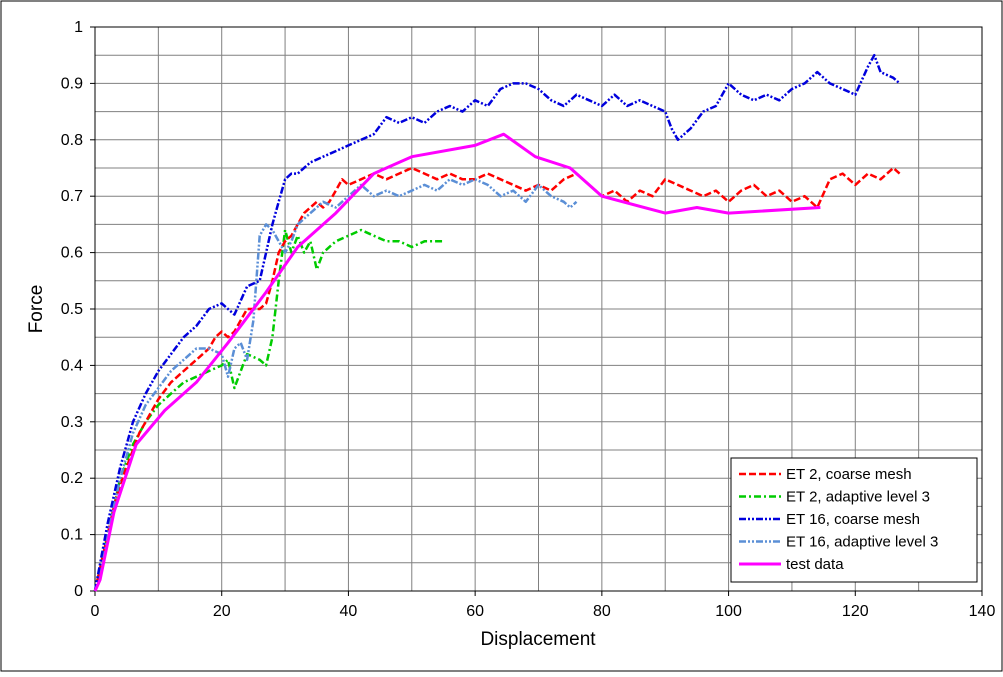  Describe the element at coordinates (78, 591) in the screenshot. I see `y-tick-label: 0` at that location.